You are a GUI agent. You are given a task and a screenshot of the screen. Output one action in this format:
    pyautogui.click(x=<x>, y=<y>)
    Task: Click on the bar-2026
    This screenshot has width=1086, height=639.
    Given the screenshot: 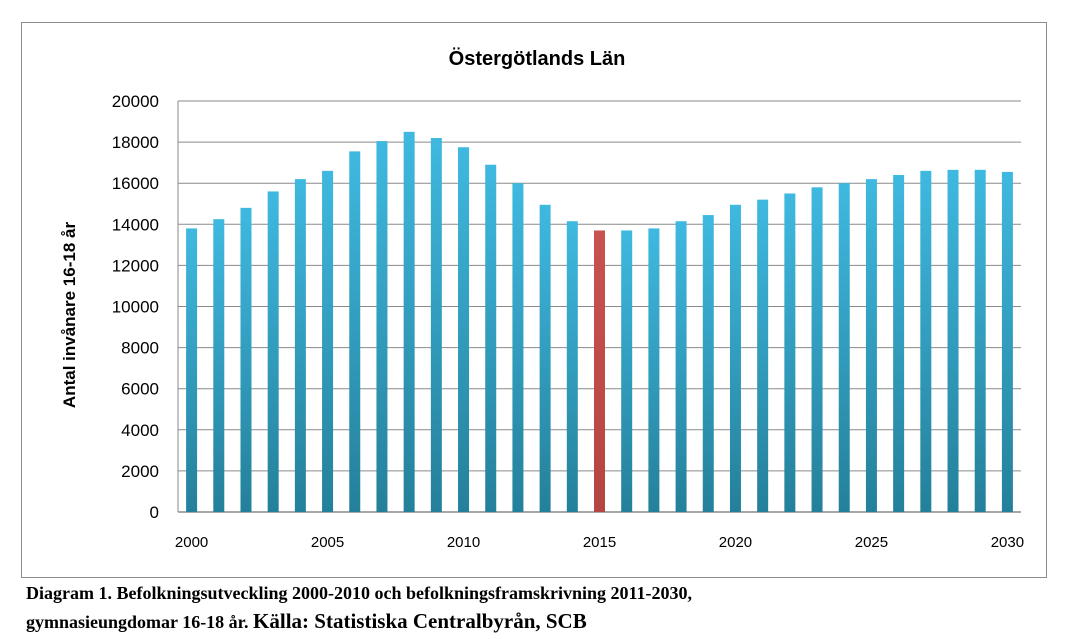 What is the action you would take?
    pyautogui.click(x=899, y=343)
    